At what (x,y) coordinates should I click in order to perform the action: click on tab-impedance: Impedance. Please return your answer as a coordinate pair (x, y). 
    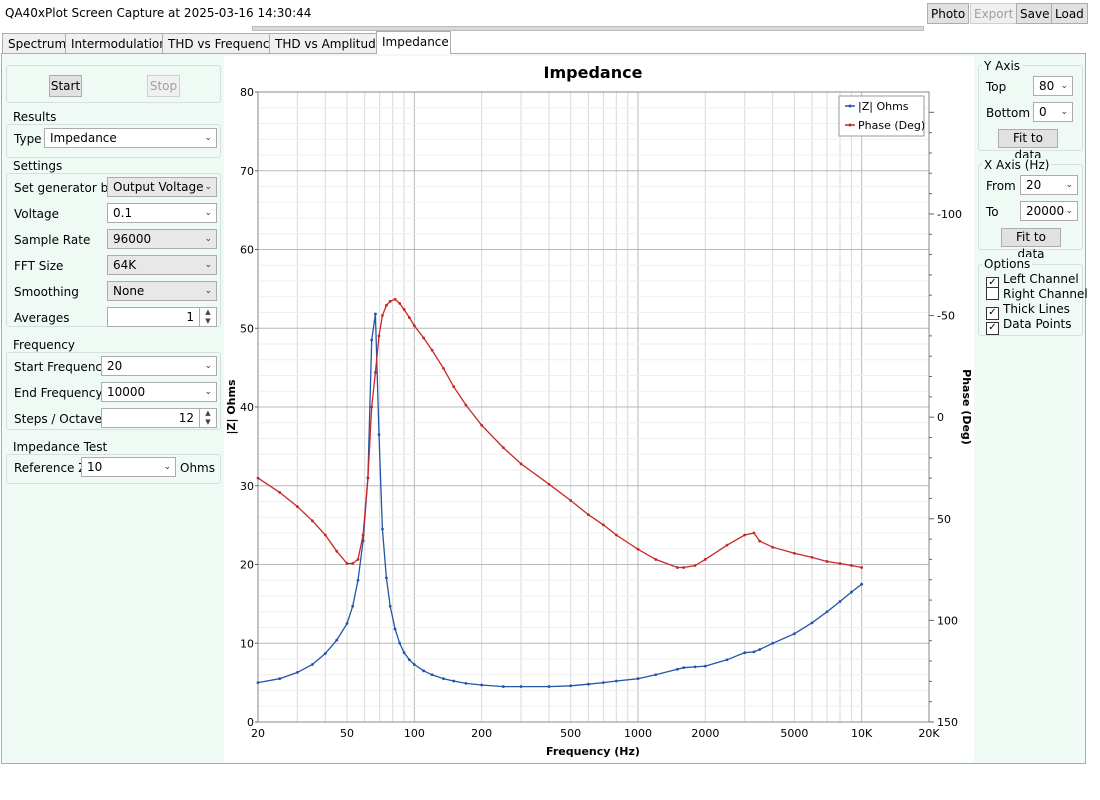
    Looking at the image, I should click on (413, 42).